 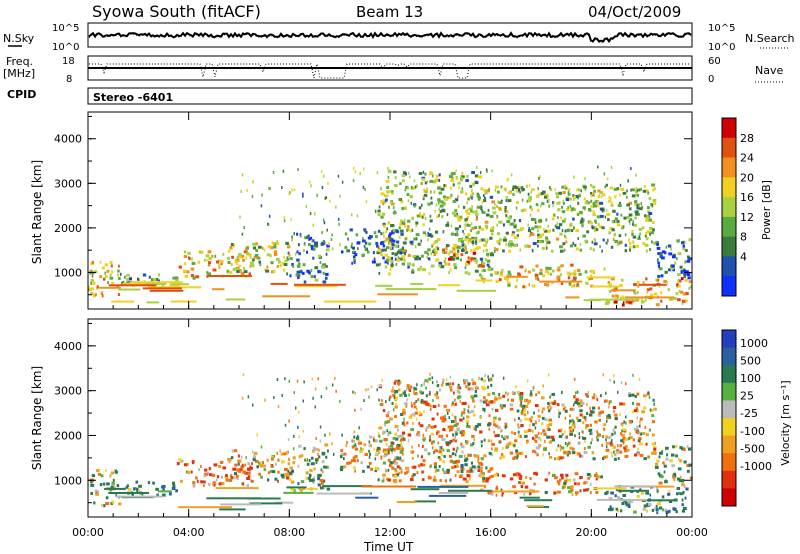 What do you see at coordinates (747, 138) in the screenshot?
I see `colorbar-tick-label: 28` at bounding box center [747, 138].